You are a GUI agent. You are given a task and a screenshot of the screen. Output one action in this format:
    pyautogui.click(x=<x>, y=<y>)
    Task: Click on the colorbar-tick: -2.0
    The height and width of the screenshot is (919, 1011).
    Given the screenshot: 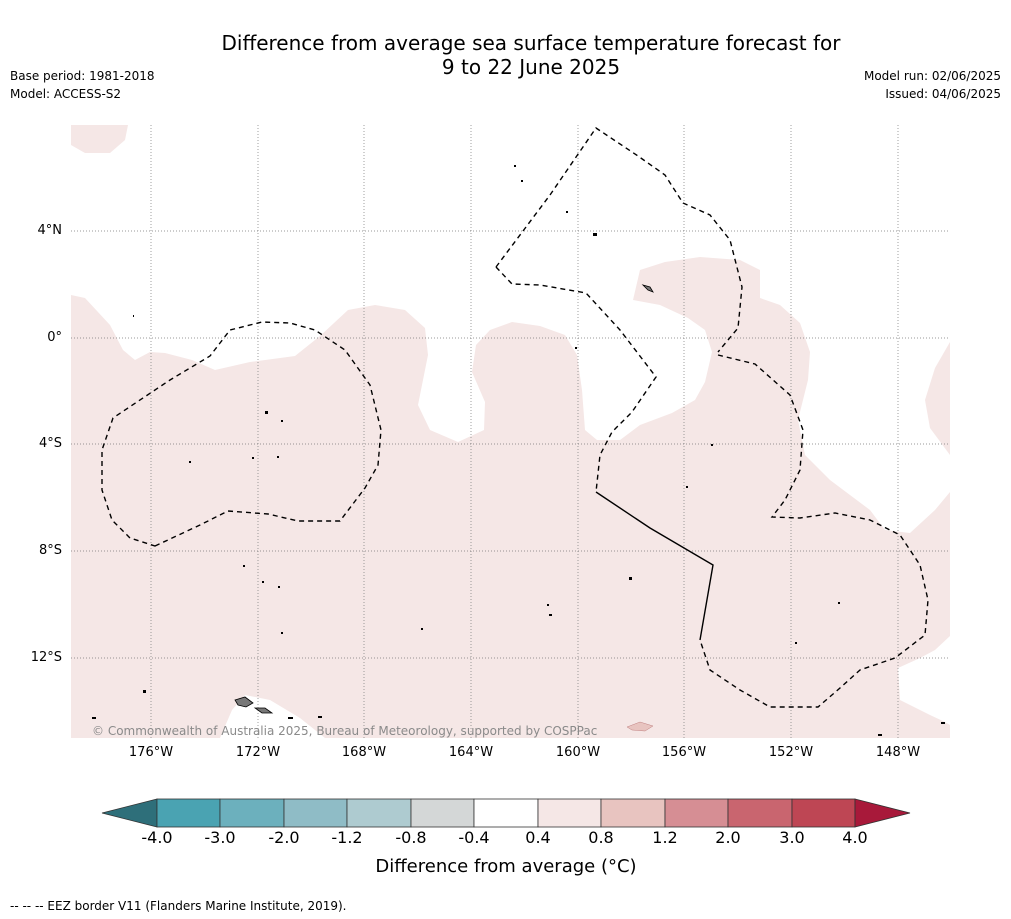 What is the action you would take?
    pyautogui.click(x=284, y=837)
    